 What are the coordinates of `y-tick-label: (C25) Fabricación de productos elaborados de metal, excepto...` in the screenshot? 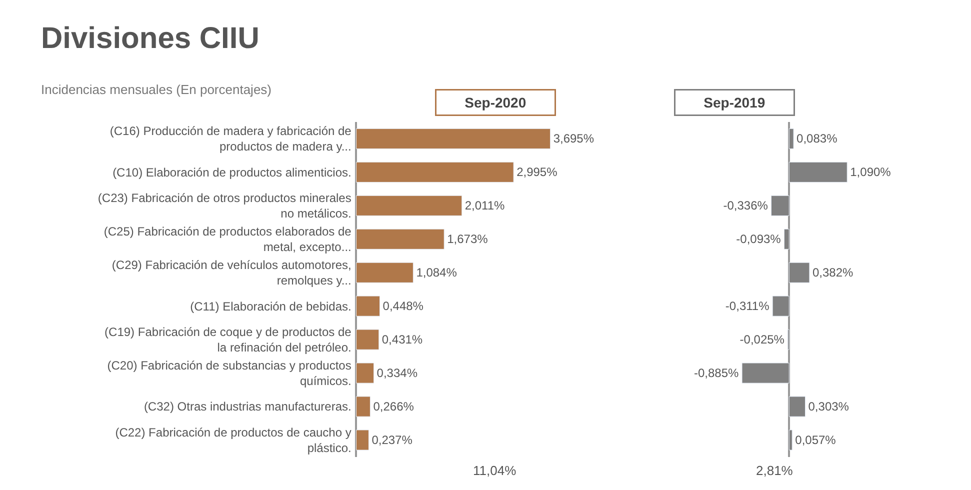 It's located at (228, 239).